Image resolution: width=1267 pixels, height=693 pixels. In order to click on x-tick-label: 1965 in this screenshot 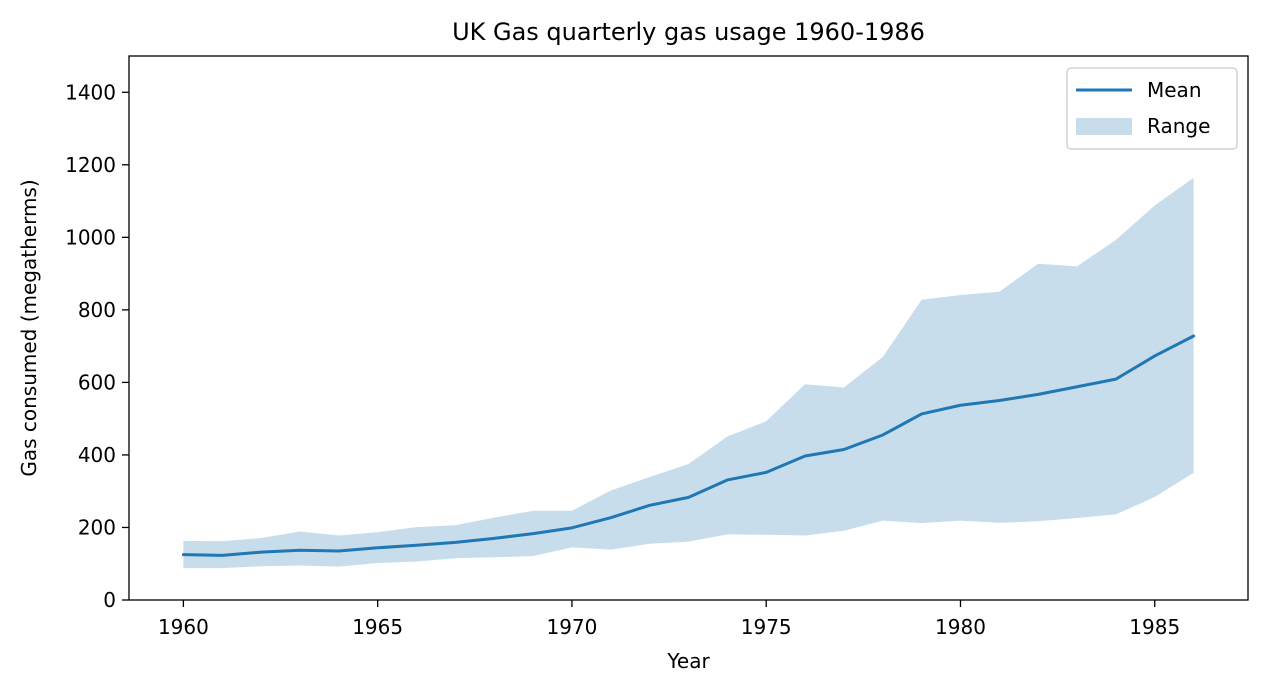, I will do `click(377, 627)`.